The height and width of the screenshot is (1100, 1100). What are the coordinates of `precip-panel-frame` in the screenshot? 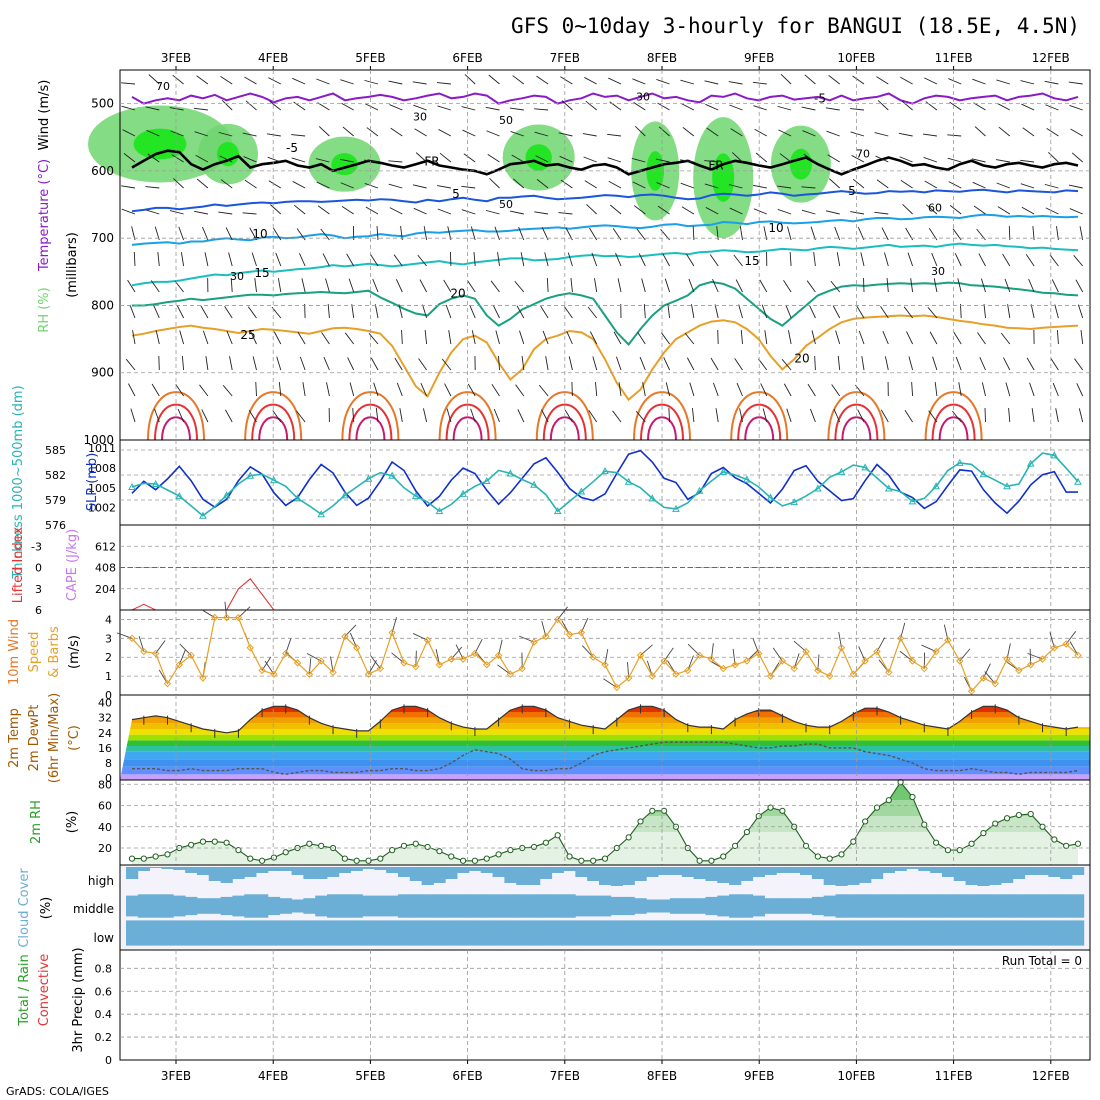 It's located at (605, 1005).